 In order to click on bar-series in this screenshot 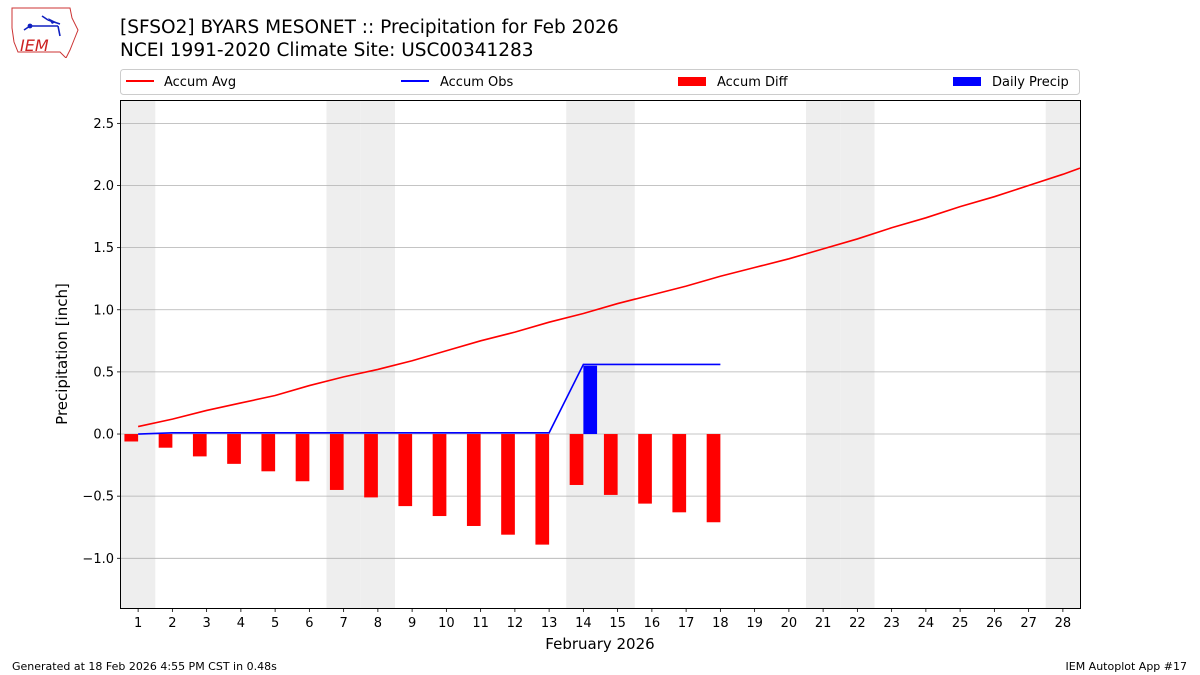, I will do `click(422, 455)`.